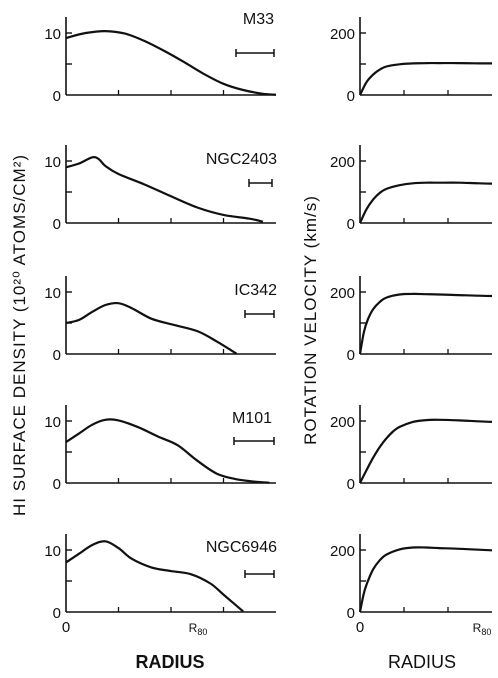 Image resolution: width=498 pixels, height=678 pixels. I want to click on rc-panel-1-ytick-label-0: 0, so click(351, 96).